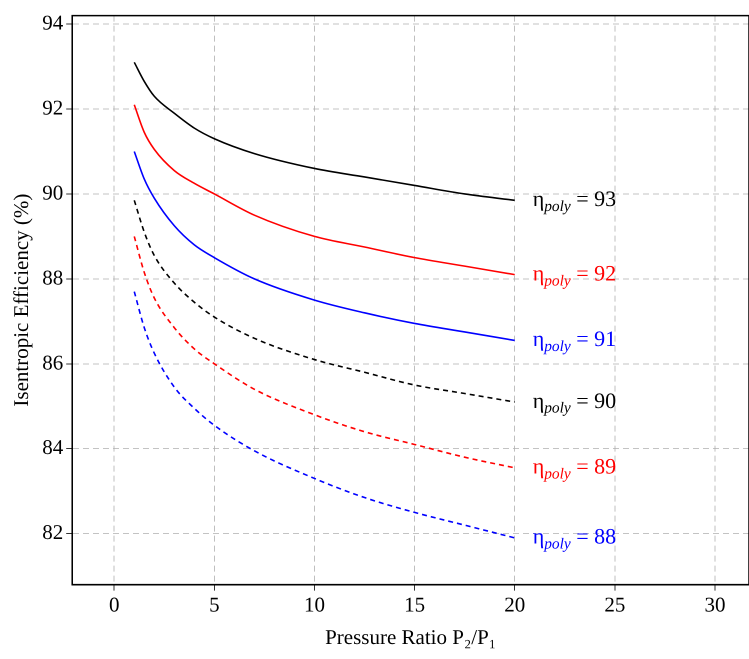 The width and height of the screenshot is (749, 659). I want to click on x-tick-label: 20, so click(515, 604).